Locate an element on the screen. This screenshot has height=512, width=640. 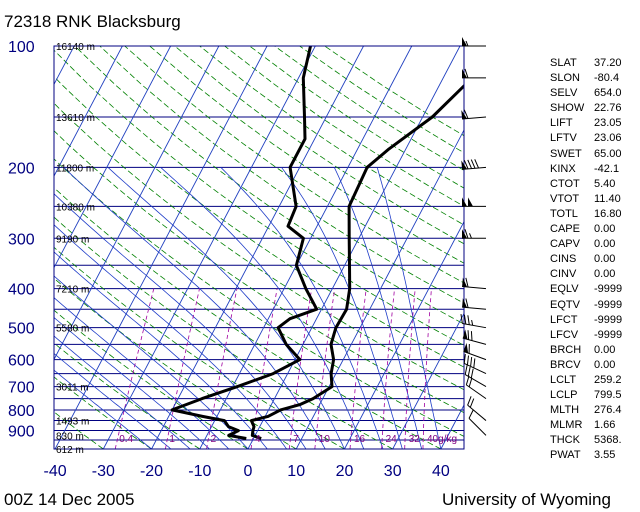
index-row: LFTV 23.06 is located at coordinates (592, 138).